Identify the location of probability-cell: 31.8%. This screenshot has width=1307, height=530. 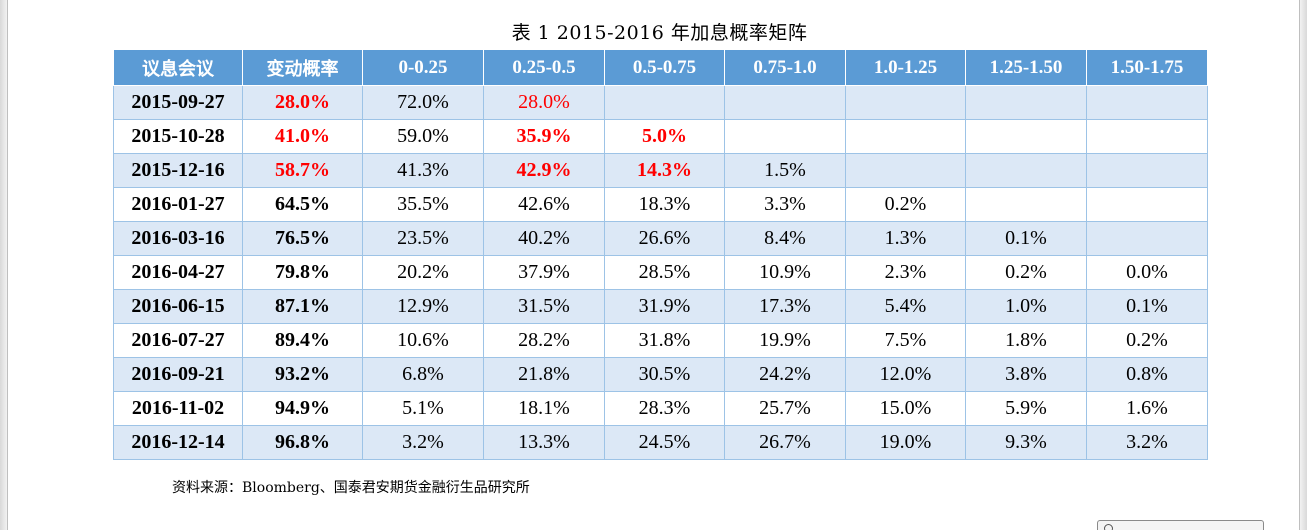
(664, 340).